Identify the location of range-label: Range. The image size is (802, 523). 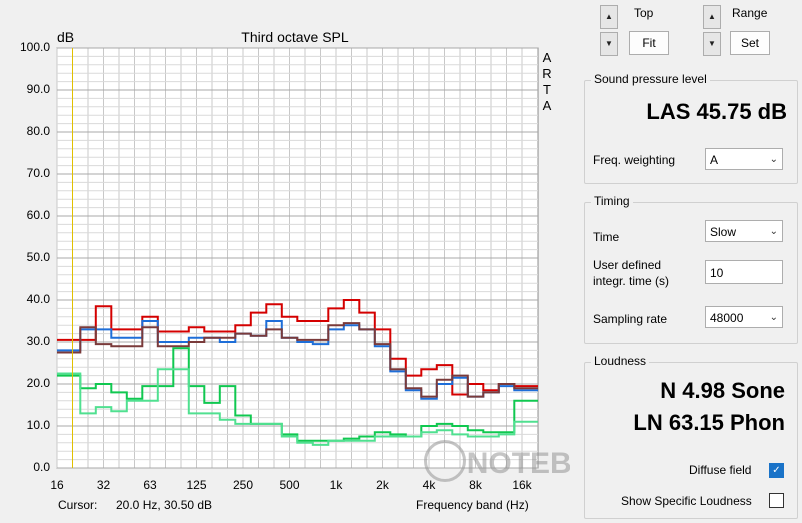
(750, 13).